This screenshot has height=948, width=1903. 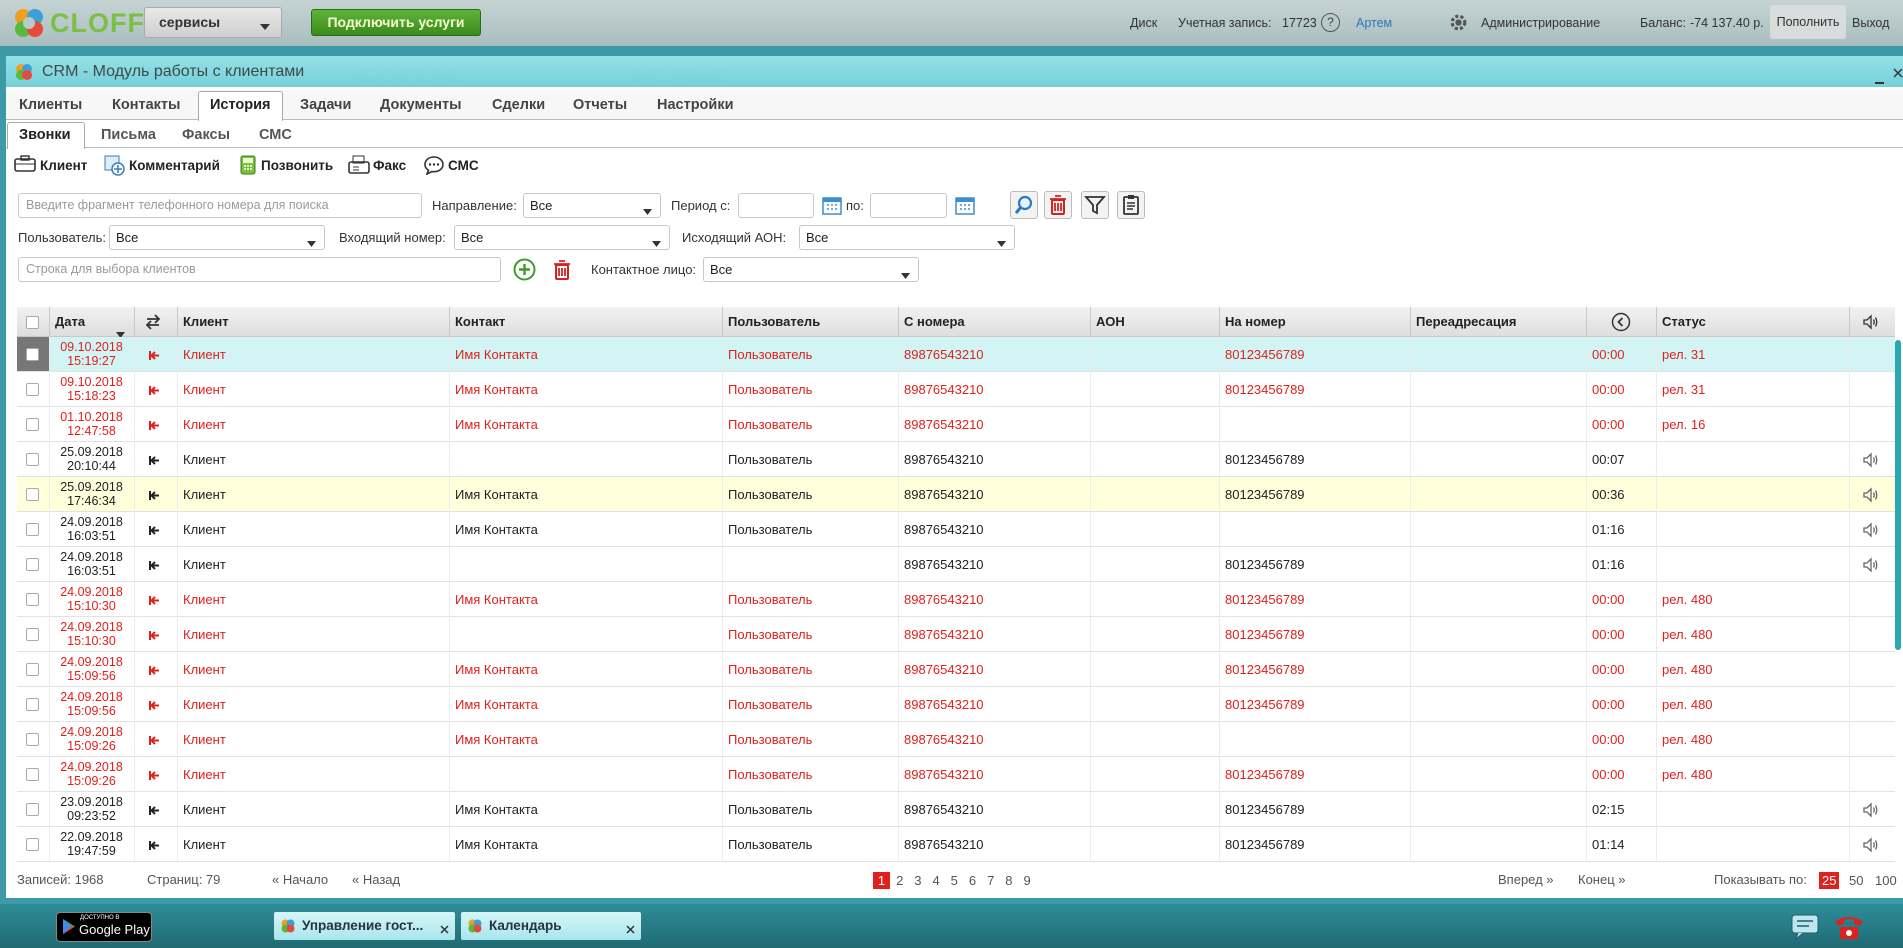 What do you see at coordinates (146, 105) in the screenshot?
I see `tab: Контакты` at bounding box center [146, 105].